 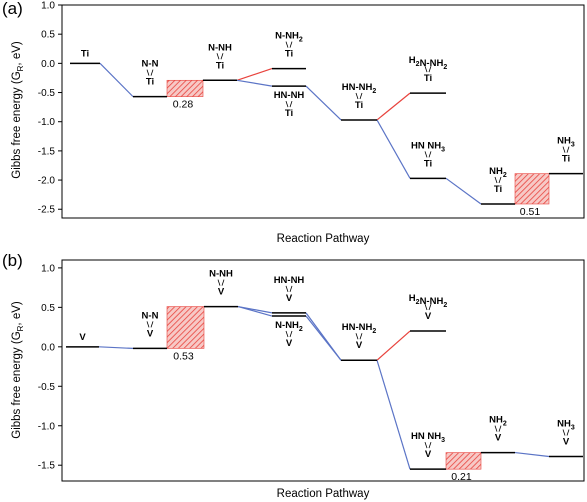 What do you see at coordinates (428, 63) in the screenshot?
I see `species-text: H2N-NH2` at bounding box center [428, 63].